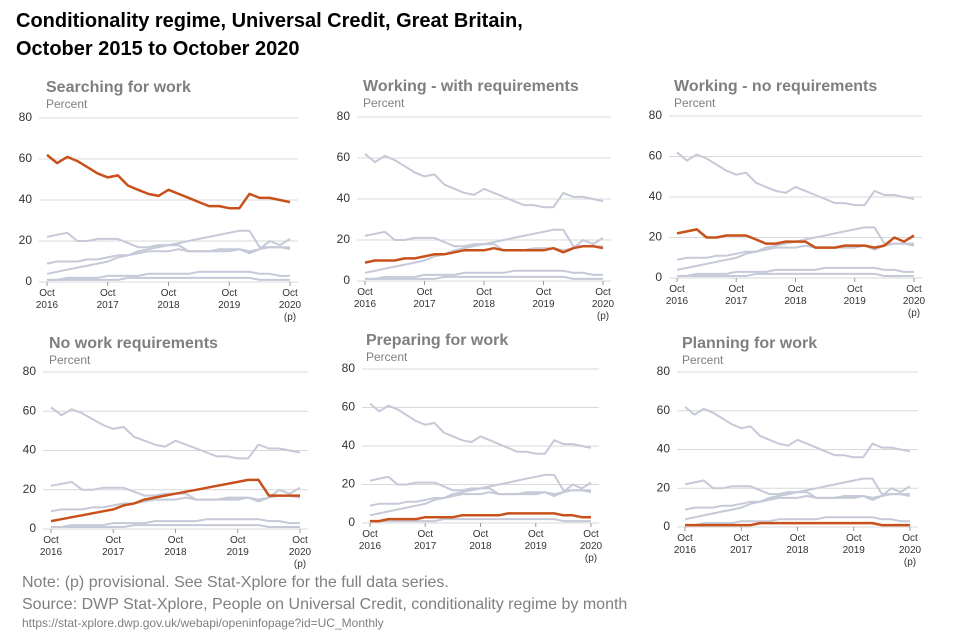 The height and width of the screenshot is (640, 960). What do you see at coordinates (437, 340) in the screenshot?
I see `panel-title: Preparing for work` at bounding box center [437, 340].